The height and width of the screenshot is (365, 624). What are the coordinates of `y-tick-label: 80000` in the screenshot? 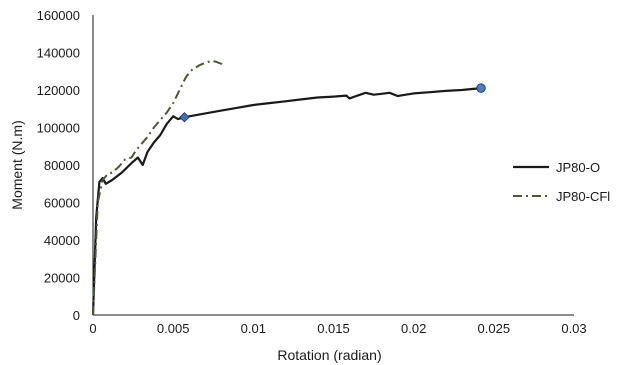 It's located at (62, 165).